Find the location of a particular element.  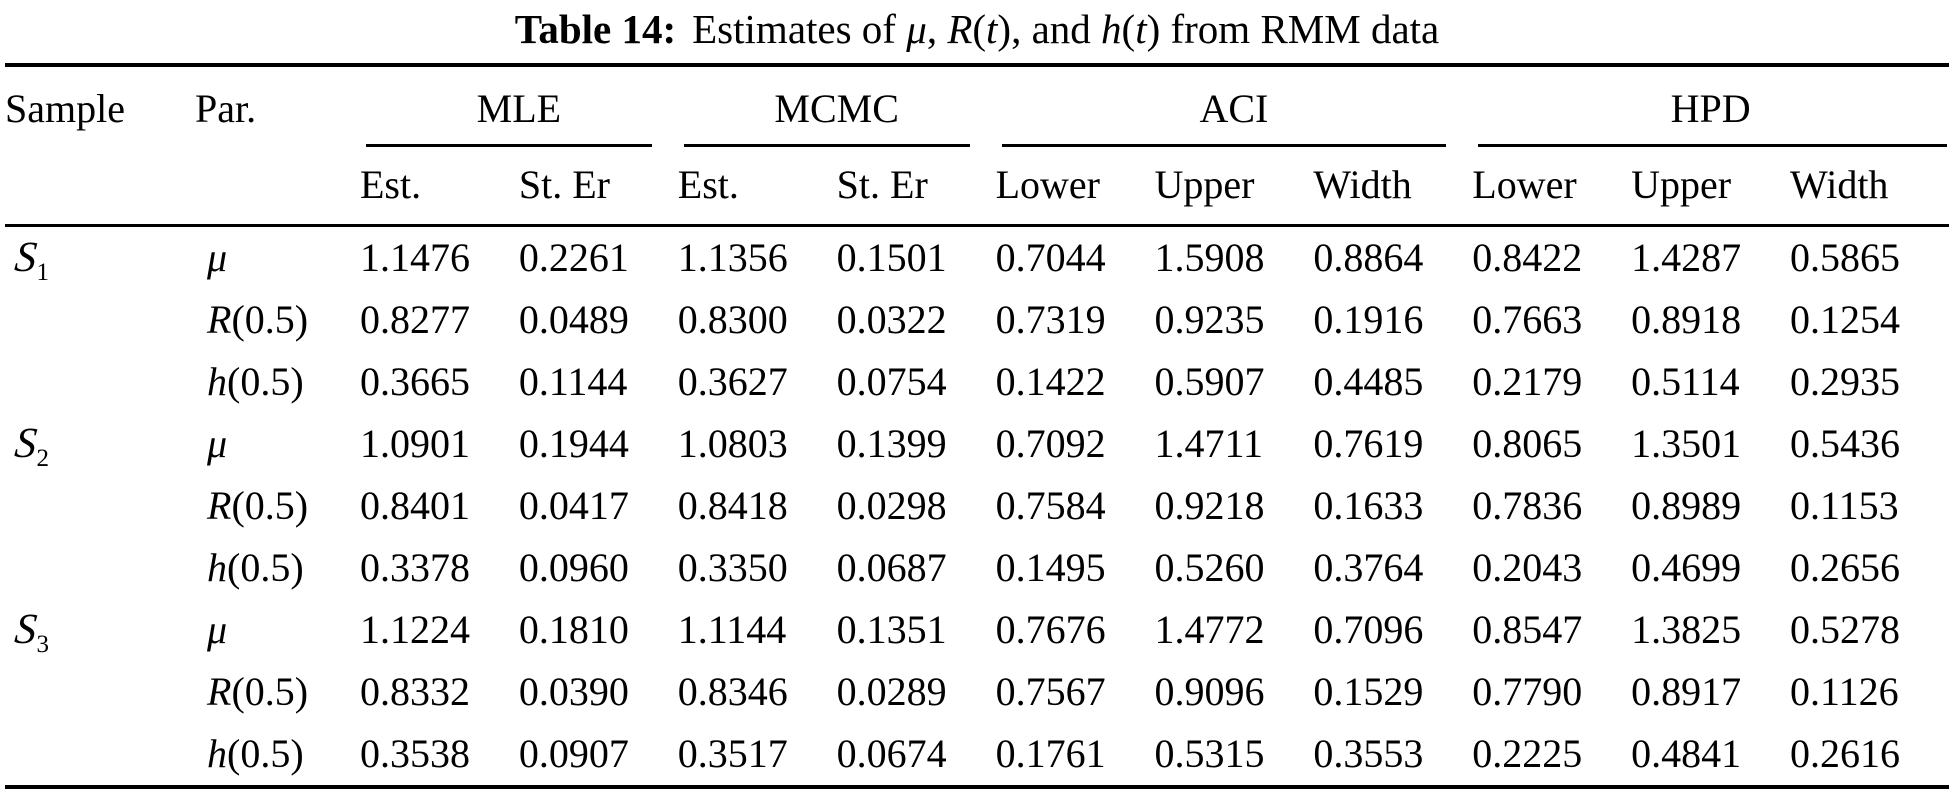

subheader-hpd-lower: Lower is located at coordinates (1552, 187).